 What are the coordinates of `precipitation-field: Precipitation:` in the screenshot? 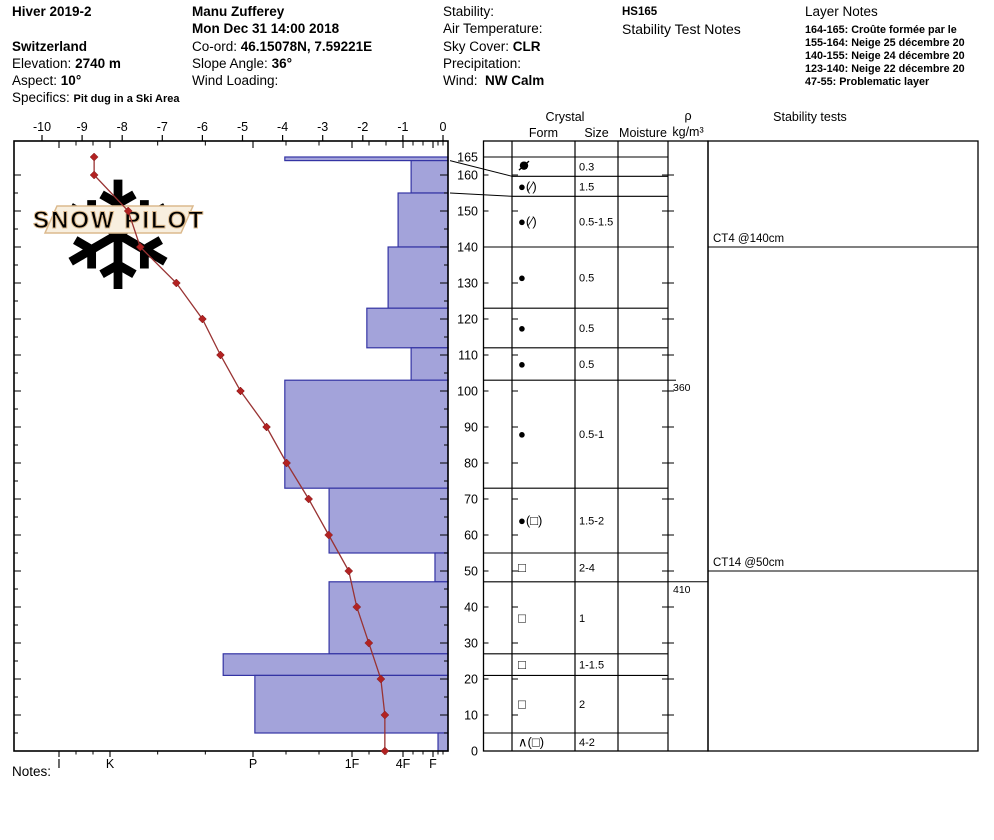 It's located at (482, 63).